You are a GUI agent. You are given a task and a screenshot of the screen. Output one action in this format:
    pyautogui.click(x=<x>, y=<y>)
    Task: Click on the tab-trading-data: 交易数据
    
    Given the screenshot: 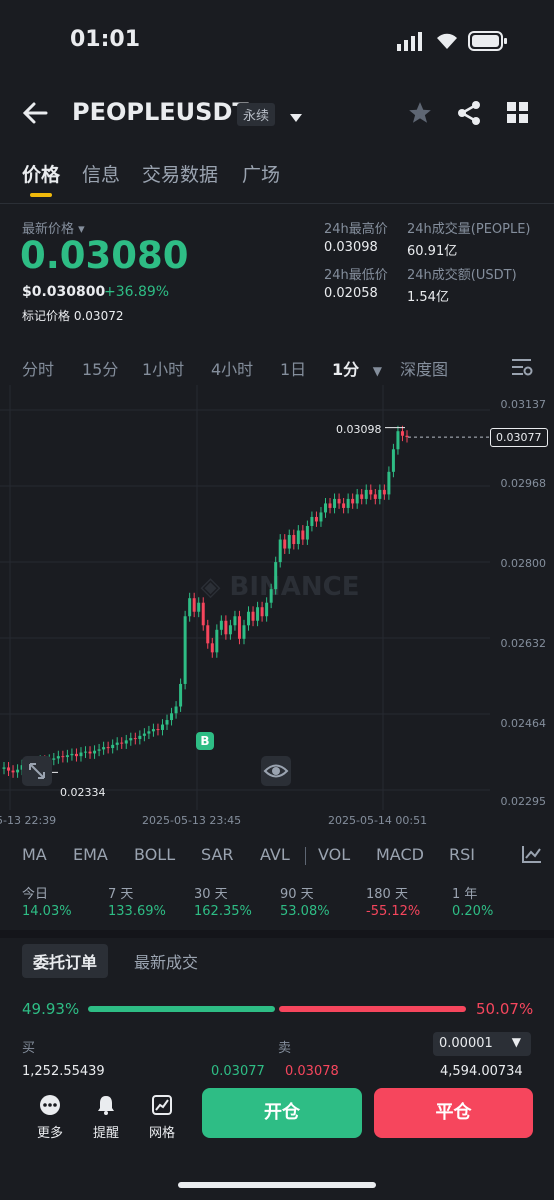 What is the action you would take?
    pyautogui.click(x=180, y=175)
    